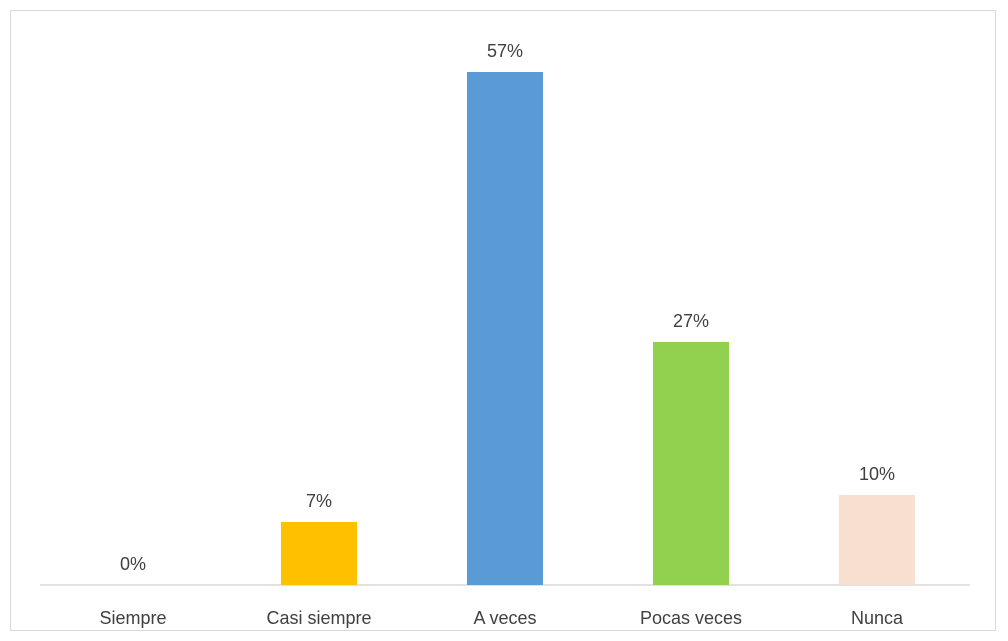 The image size is (1008, 641). What do you see at coordinates (133, 564) in the screenshot?
I see `data-label-siempre: 0%` at bounding box center [133, 564].